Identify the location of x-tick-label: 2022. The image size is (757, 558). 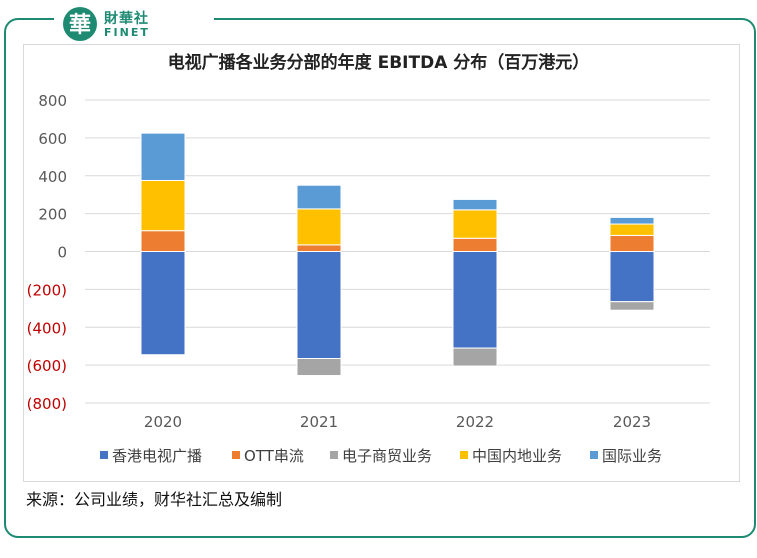
(475, 422).